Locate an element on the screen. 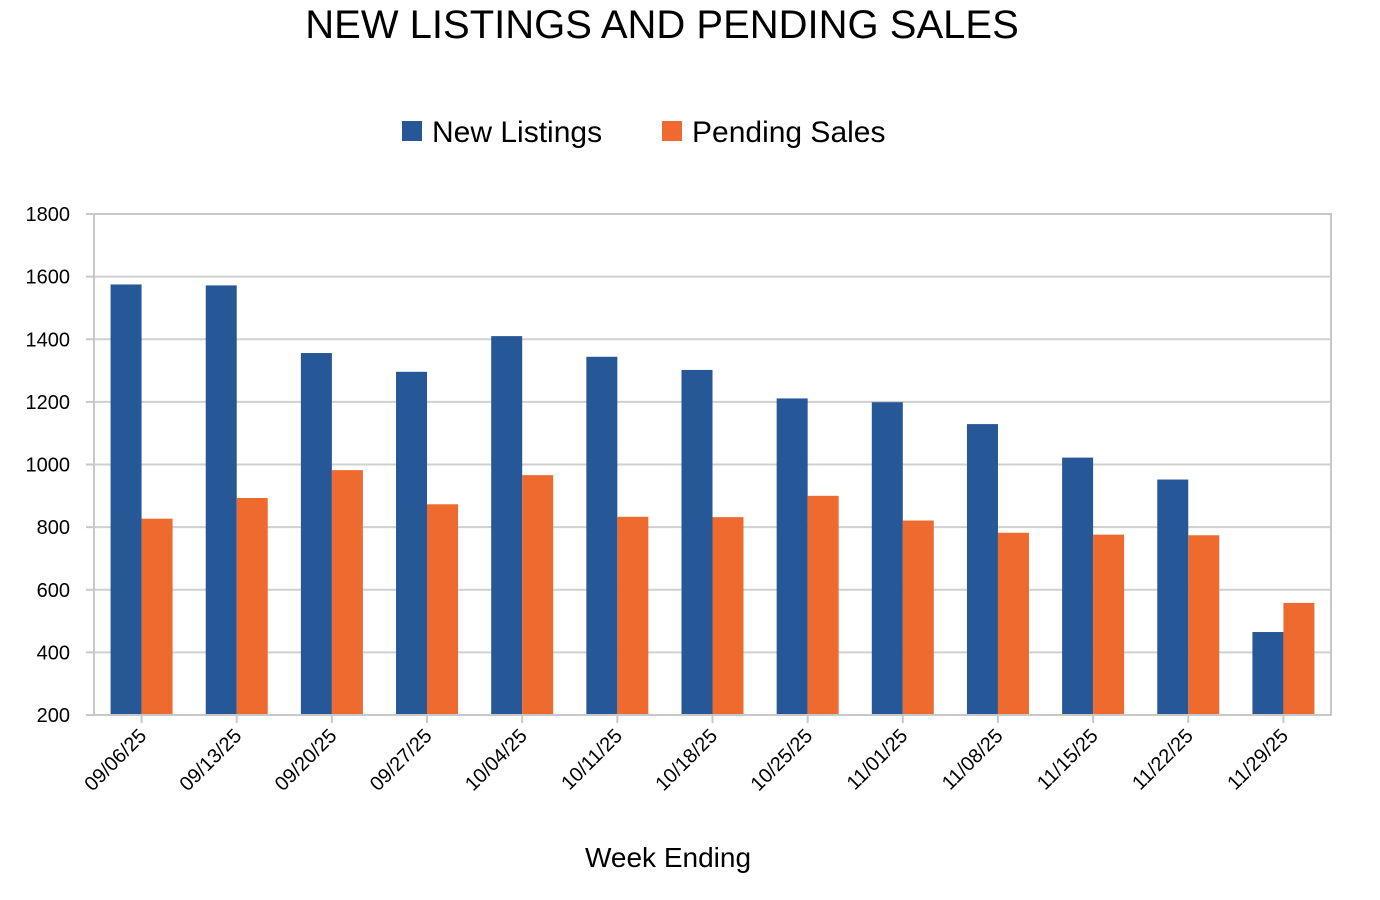  x-tick-label: 11/01/25 is located at coordinates (878, 760).